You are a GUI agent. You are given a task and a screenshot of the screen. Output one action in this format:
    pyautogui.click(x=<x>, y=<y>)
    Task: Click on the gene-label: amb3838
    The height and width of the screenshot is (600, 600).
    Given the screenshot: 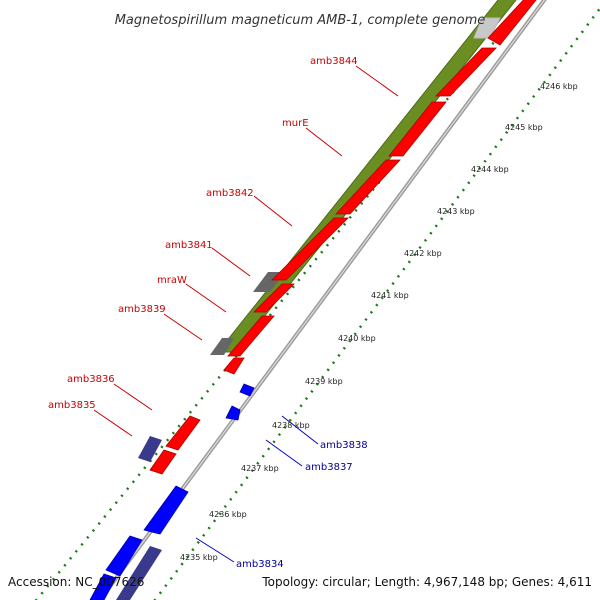 What is the action you would take?
    pyautogui.click(x=344, y=445)
    